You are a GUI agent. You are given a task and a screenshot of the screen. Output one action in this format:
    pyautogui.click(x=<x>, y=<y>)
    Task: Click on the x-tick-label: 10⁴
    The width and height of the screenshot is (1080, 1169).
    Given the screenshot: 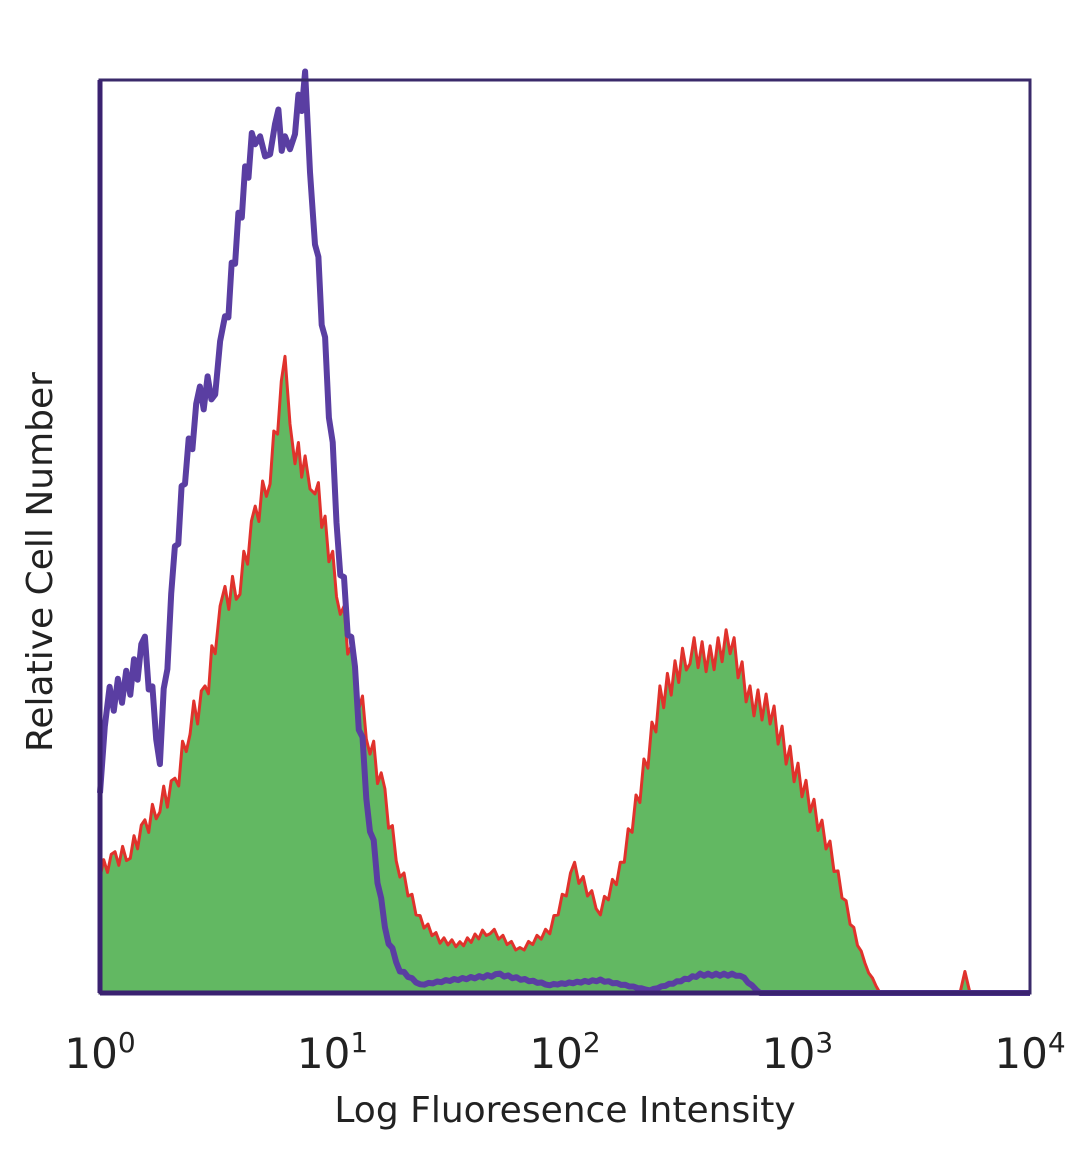 What is the action you would take?
    pyautogui.click(x=1029, y=1052)
    